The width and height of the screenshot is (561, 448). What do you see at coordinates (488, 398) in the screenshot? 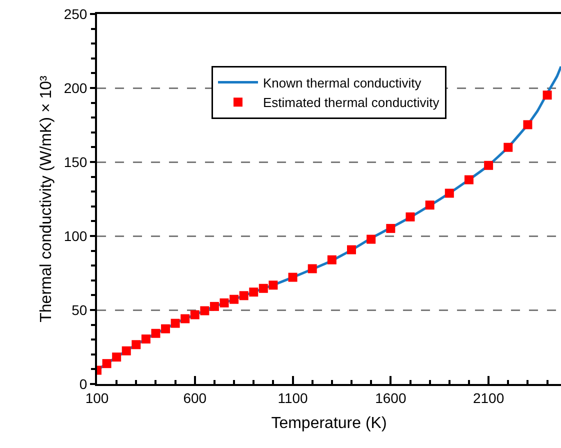
I see `x-tick-label: 2100` at bounding box center [488, 398].